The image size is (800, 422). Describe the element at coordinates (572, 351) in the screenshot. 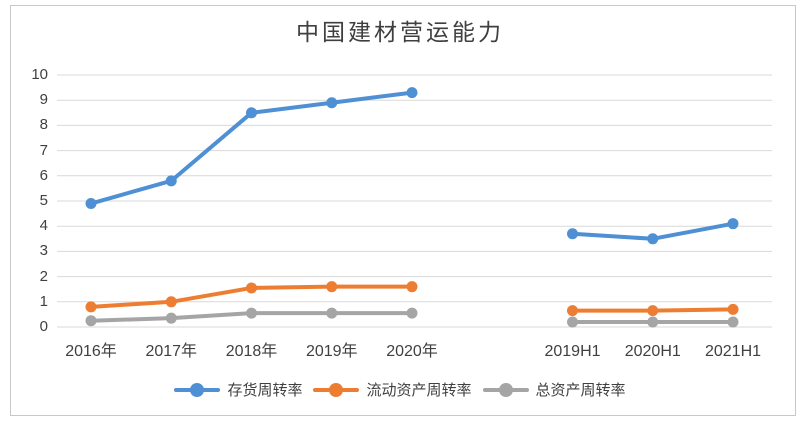

I see `x-axis-category-label: 2019H1` at that location.